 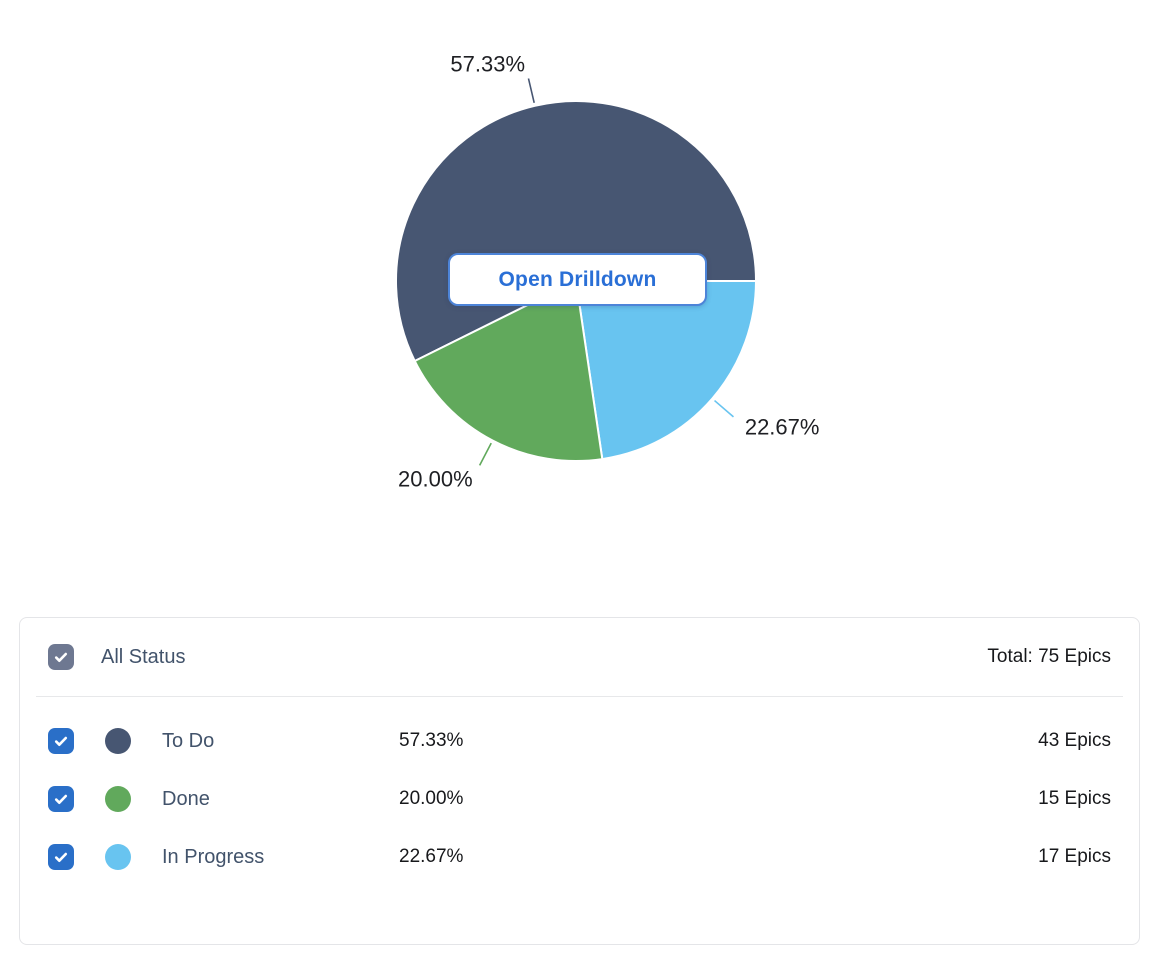 What do you see at coordinates (186, 798) in the screenshot?
I see `done-label: Done` at bounding box center [186, 798].